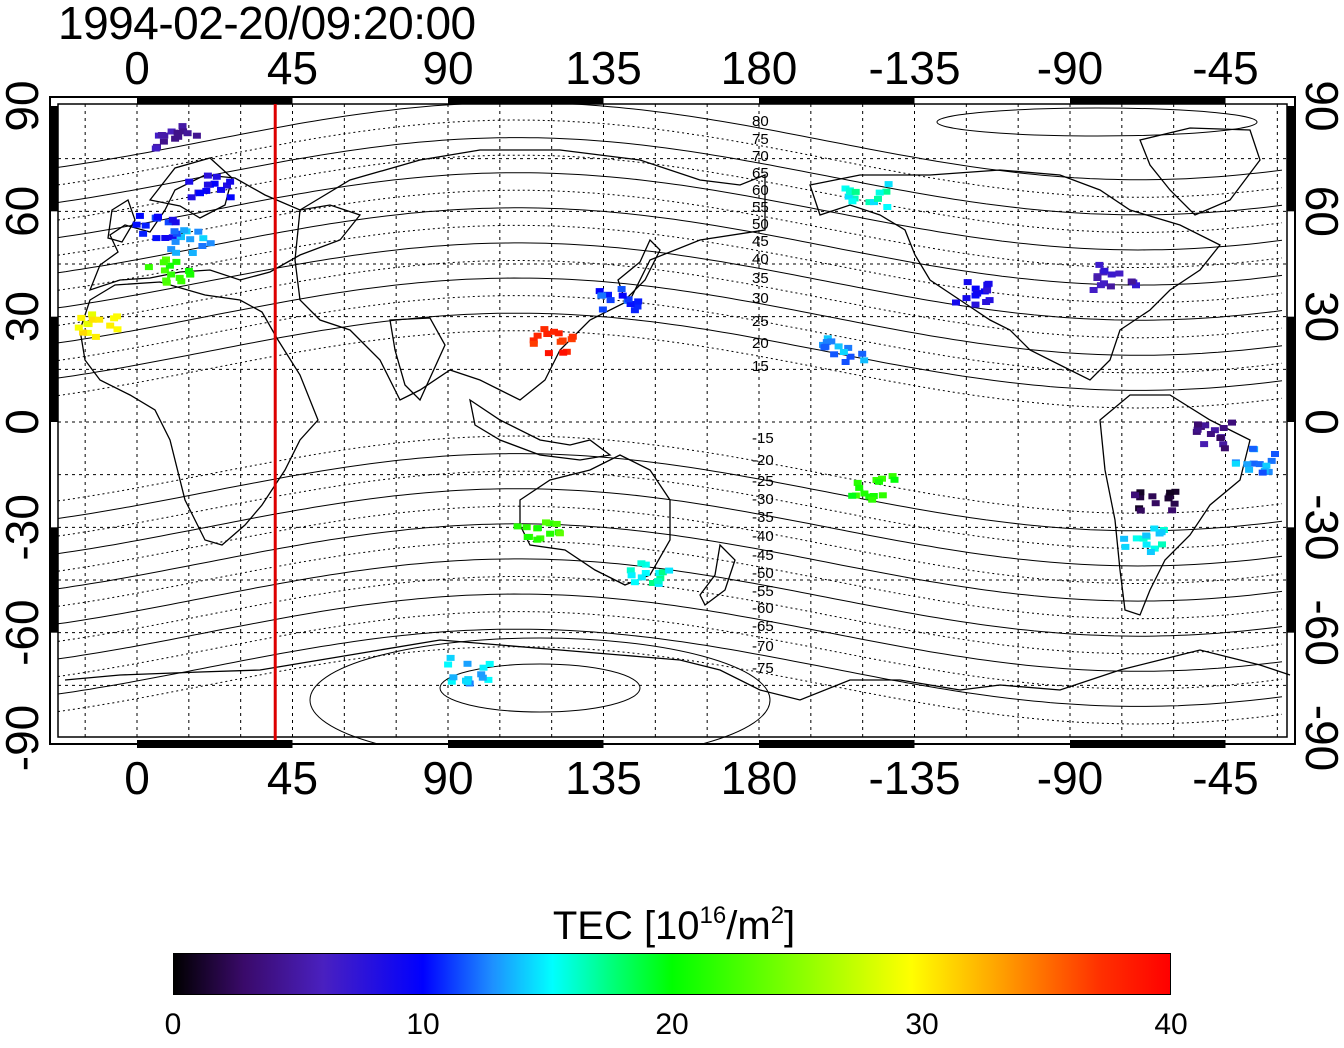 This screenshot has height=1048, width=1344. I want to click on south-america-coastline, so click(1175, 505).